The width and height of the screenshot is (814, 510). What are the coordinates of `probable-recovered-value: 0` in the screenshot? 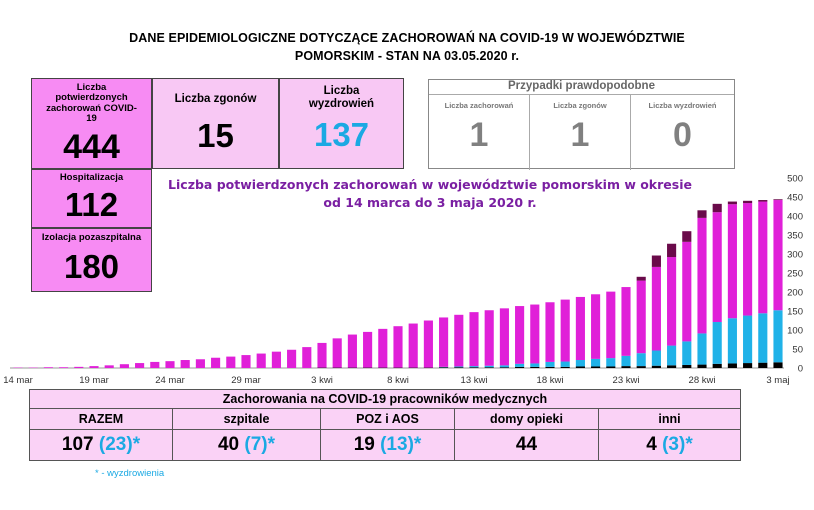 It's located at (682, 135).